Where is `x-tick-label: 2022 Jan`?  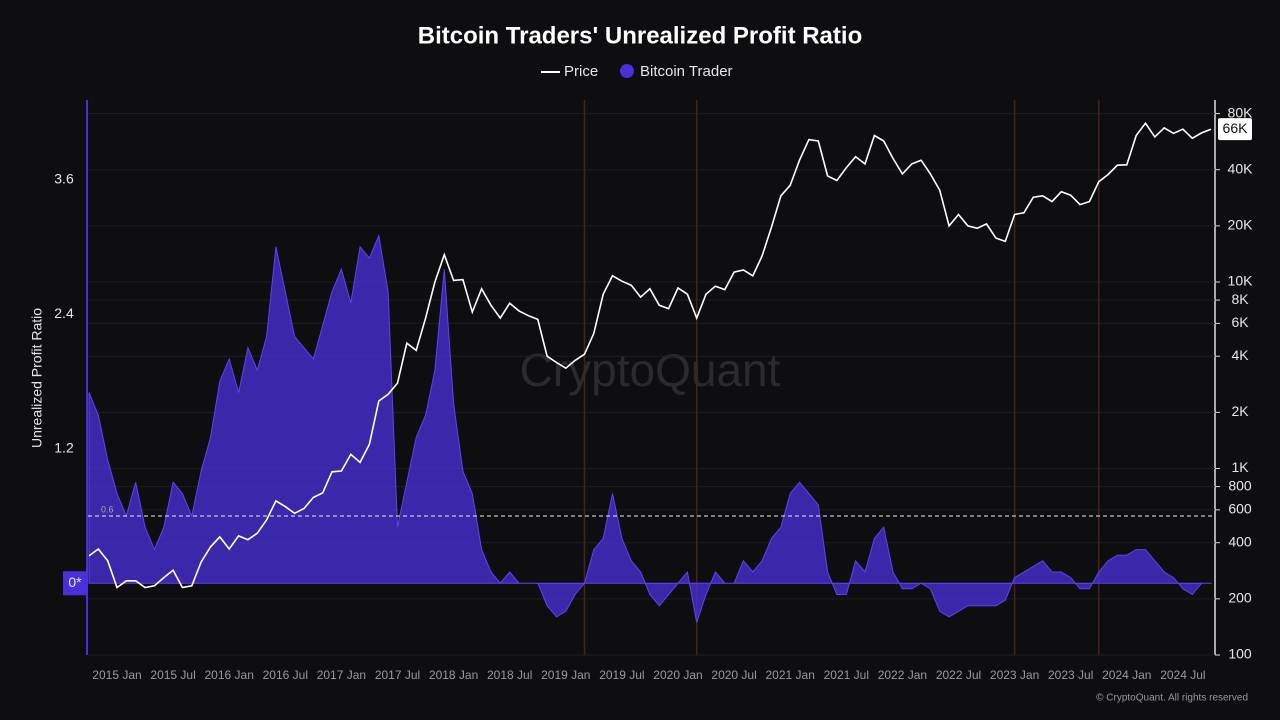 x-tick-label: 2022 Jan is located at coordinates (902, 675).